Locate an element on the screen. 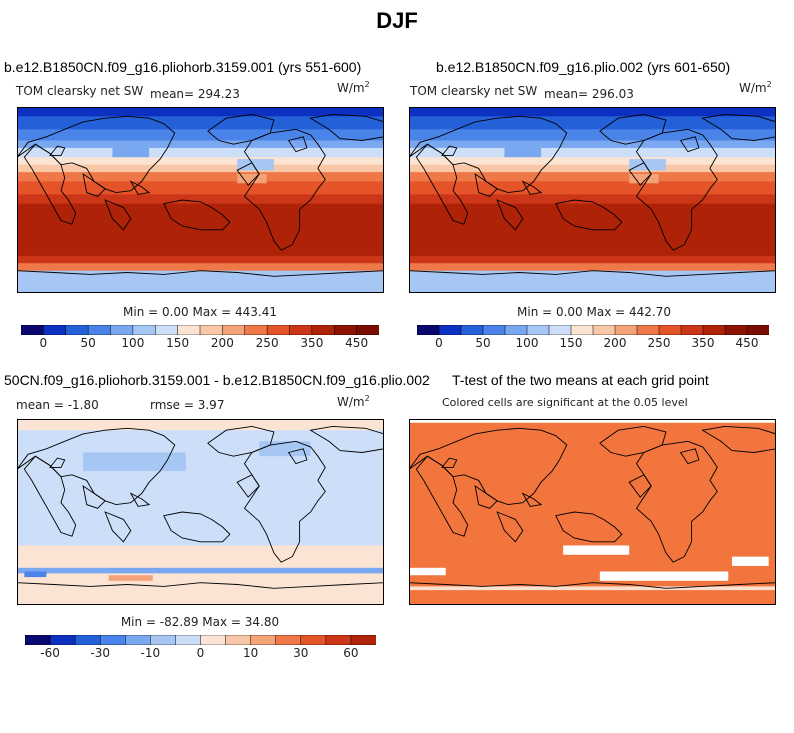 The height and width of the screenshot is (733, 794). panel2-minmax: Min = 0.00 Max = 442.70 is located at coordinates (594, 312).